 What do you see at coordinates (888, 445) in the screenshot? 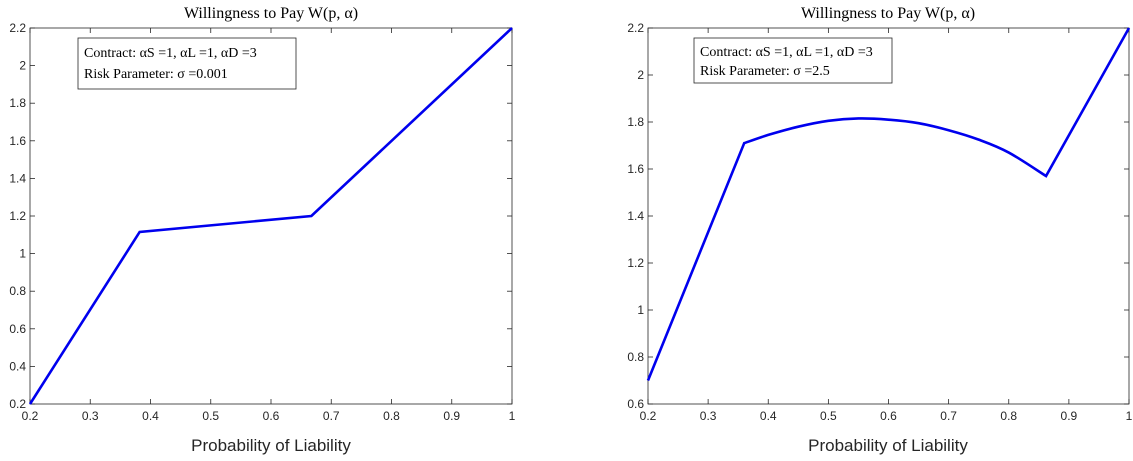
I see `x-axis-label-right: Probability of Liability` at bounding box center [888, 445].